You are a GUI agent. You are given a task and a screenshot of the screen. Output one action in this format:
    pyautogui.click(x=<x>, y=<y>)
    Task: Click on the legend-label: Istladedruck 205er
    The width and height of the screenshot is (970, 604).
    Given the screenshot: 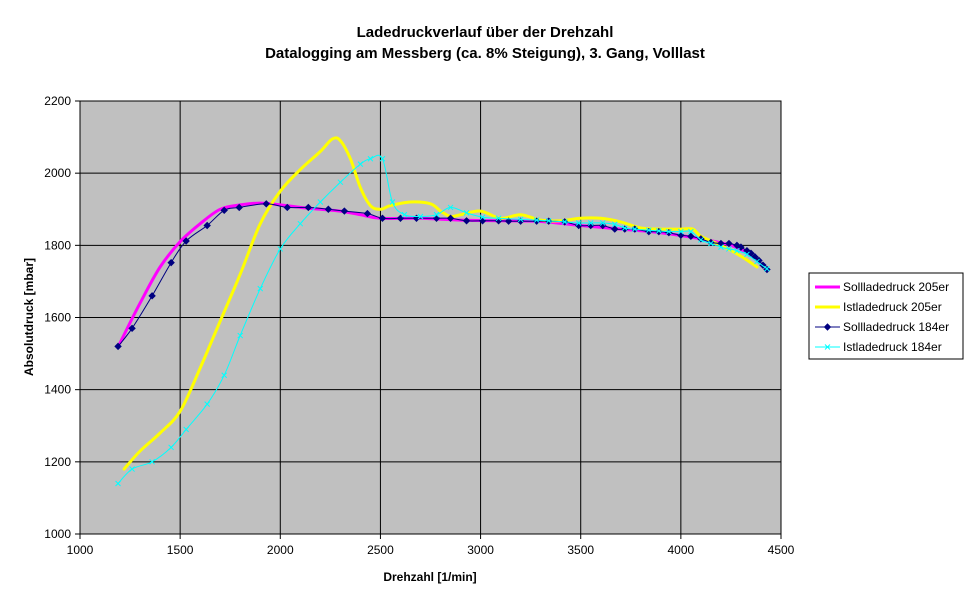 What is the action you would take?
    pyautogui.click(x=892, y=307)
    